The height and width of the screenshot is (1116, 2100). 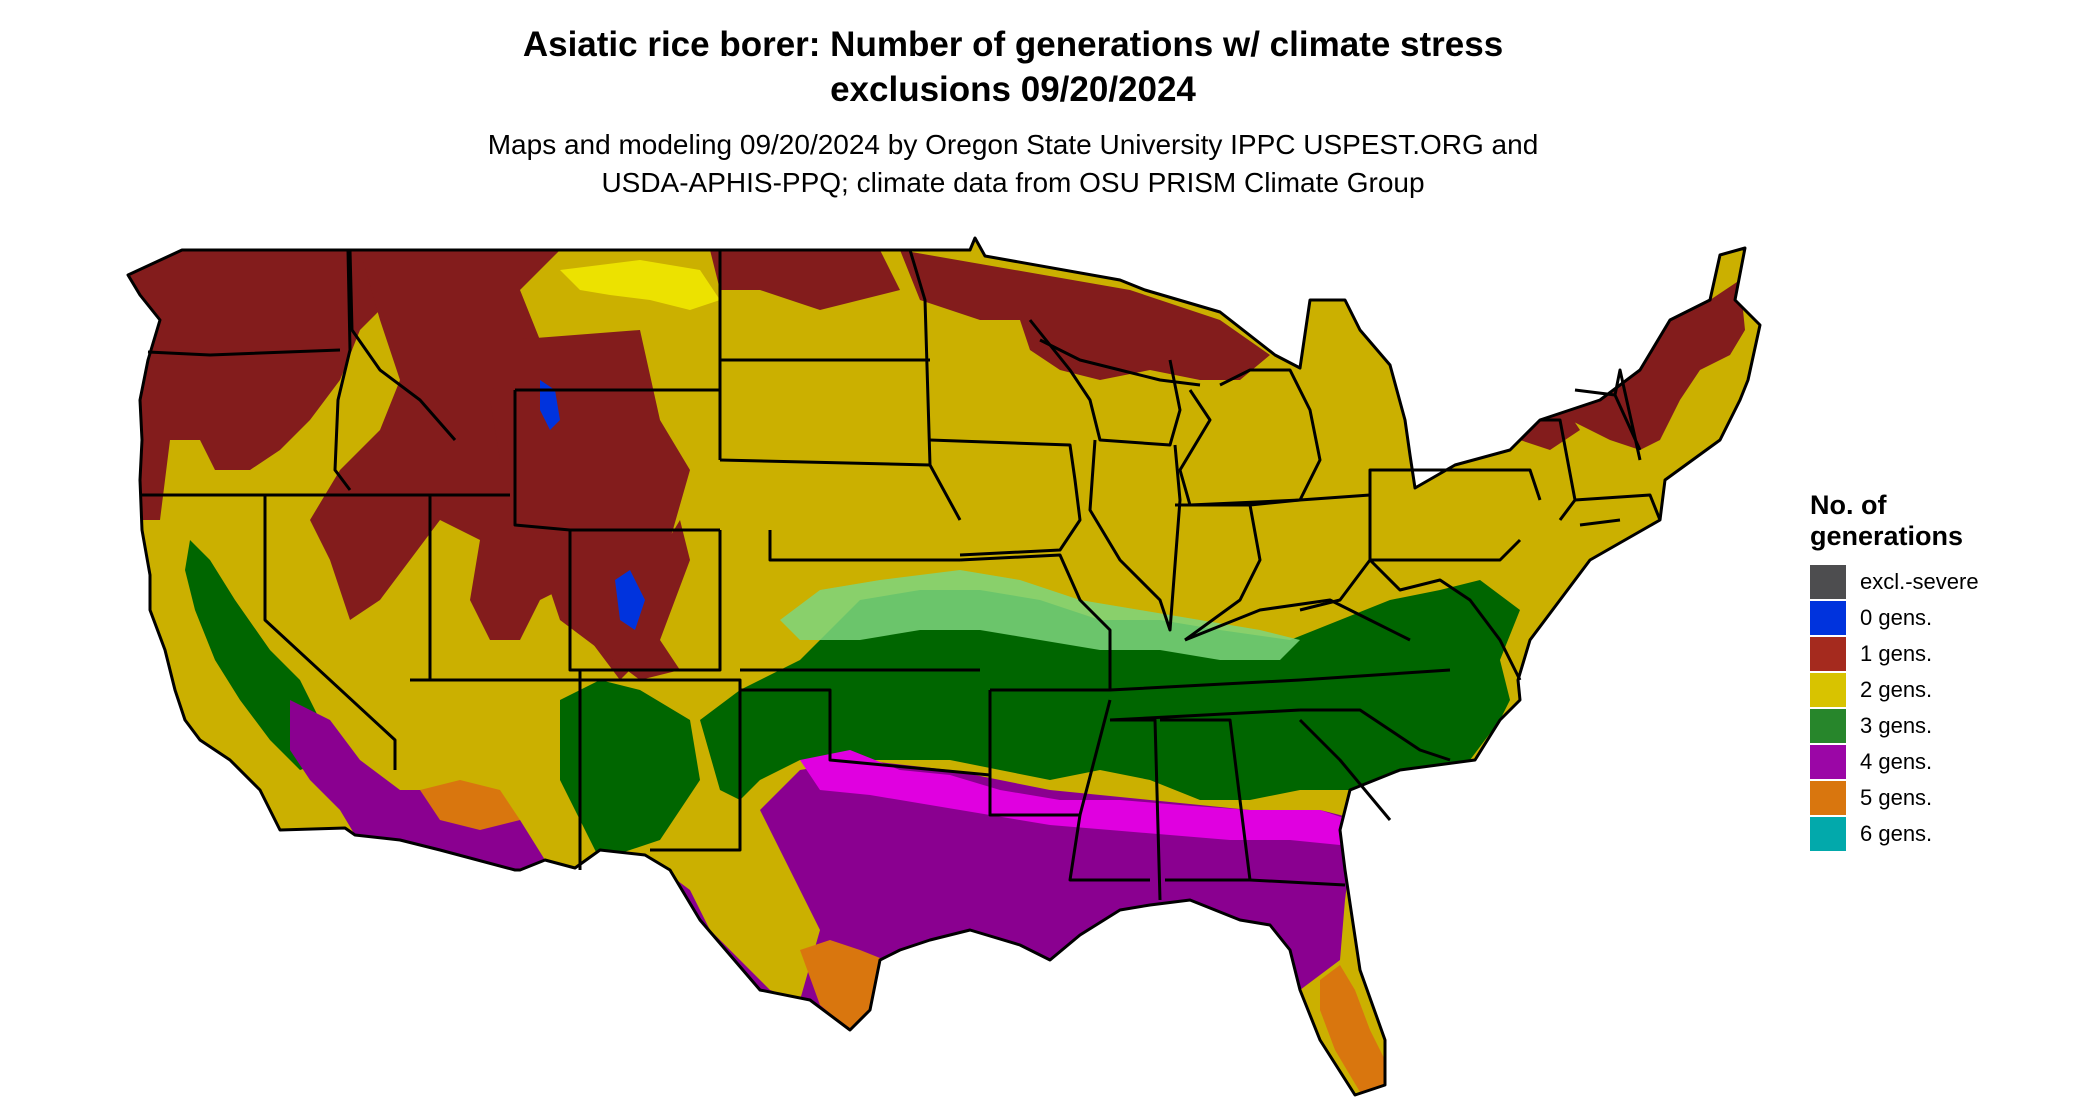 I want to click on zone-5-gens-florida, so click(x=1352, y=1028).